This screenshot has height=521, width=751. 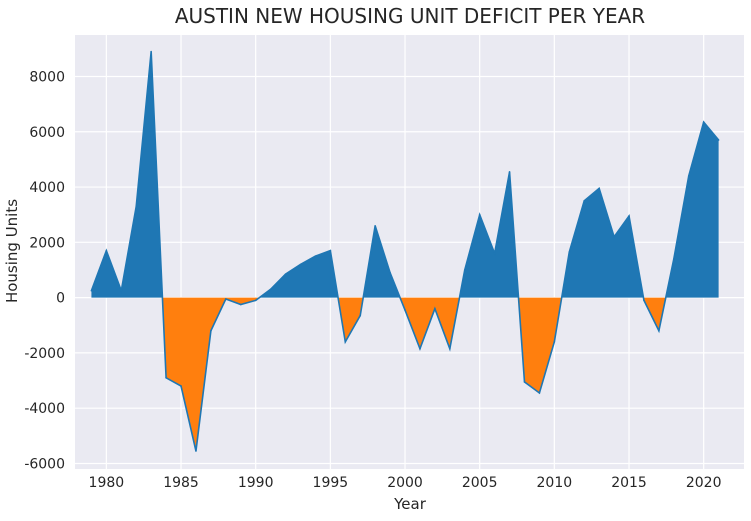 What do you see at coordinates (331, 483) in the screenshot?
I see `x-tick-label: 1995` at bounding box center [331, 483].